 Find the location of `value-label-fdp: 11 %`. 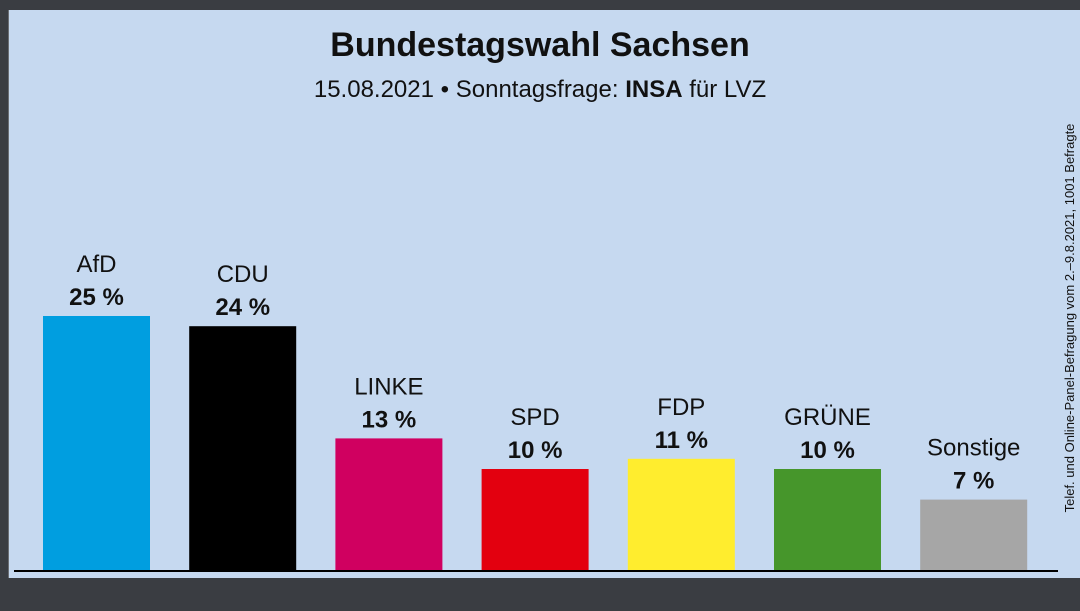

value-label-fdp: 11 % is located at coordinates (681, 440).